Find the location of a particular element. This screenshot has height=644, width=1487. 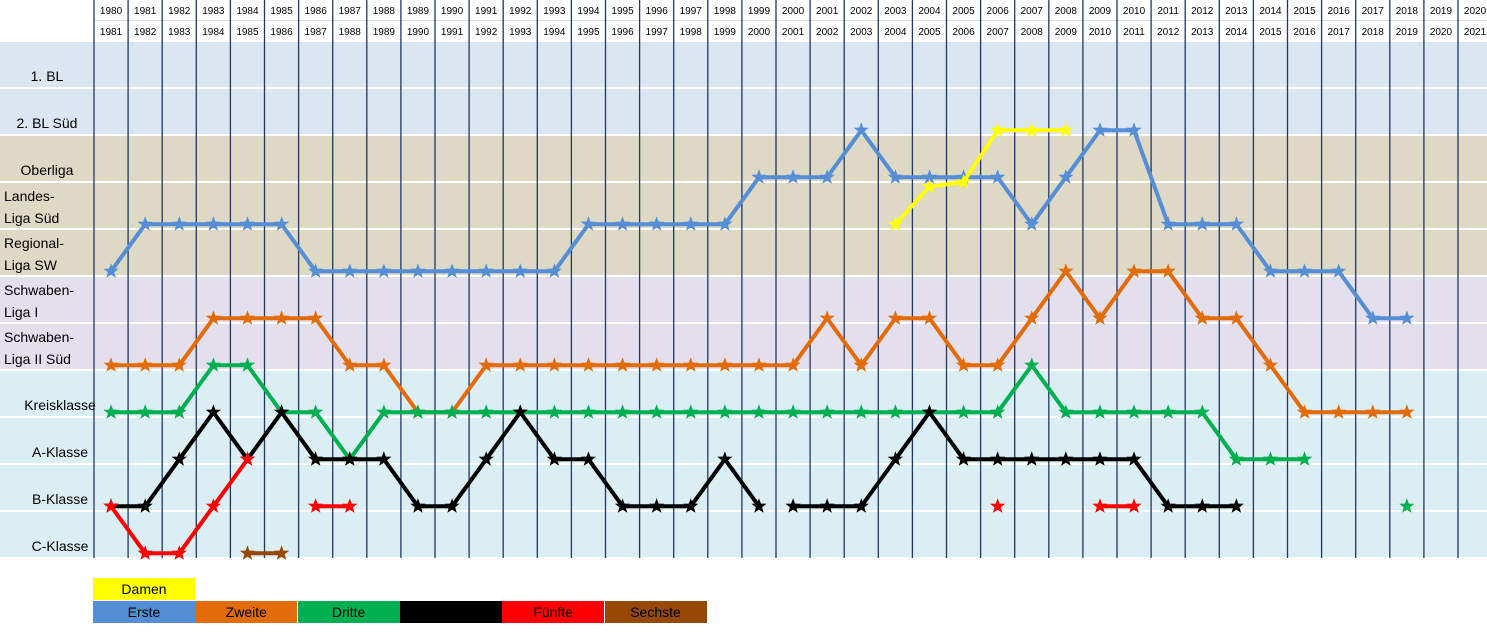

league-label: A-Klasse is located at coordinates (60, 452).